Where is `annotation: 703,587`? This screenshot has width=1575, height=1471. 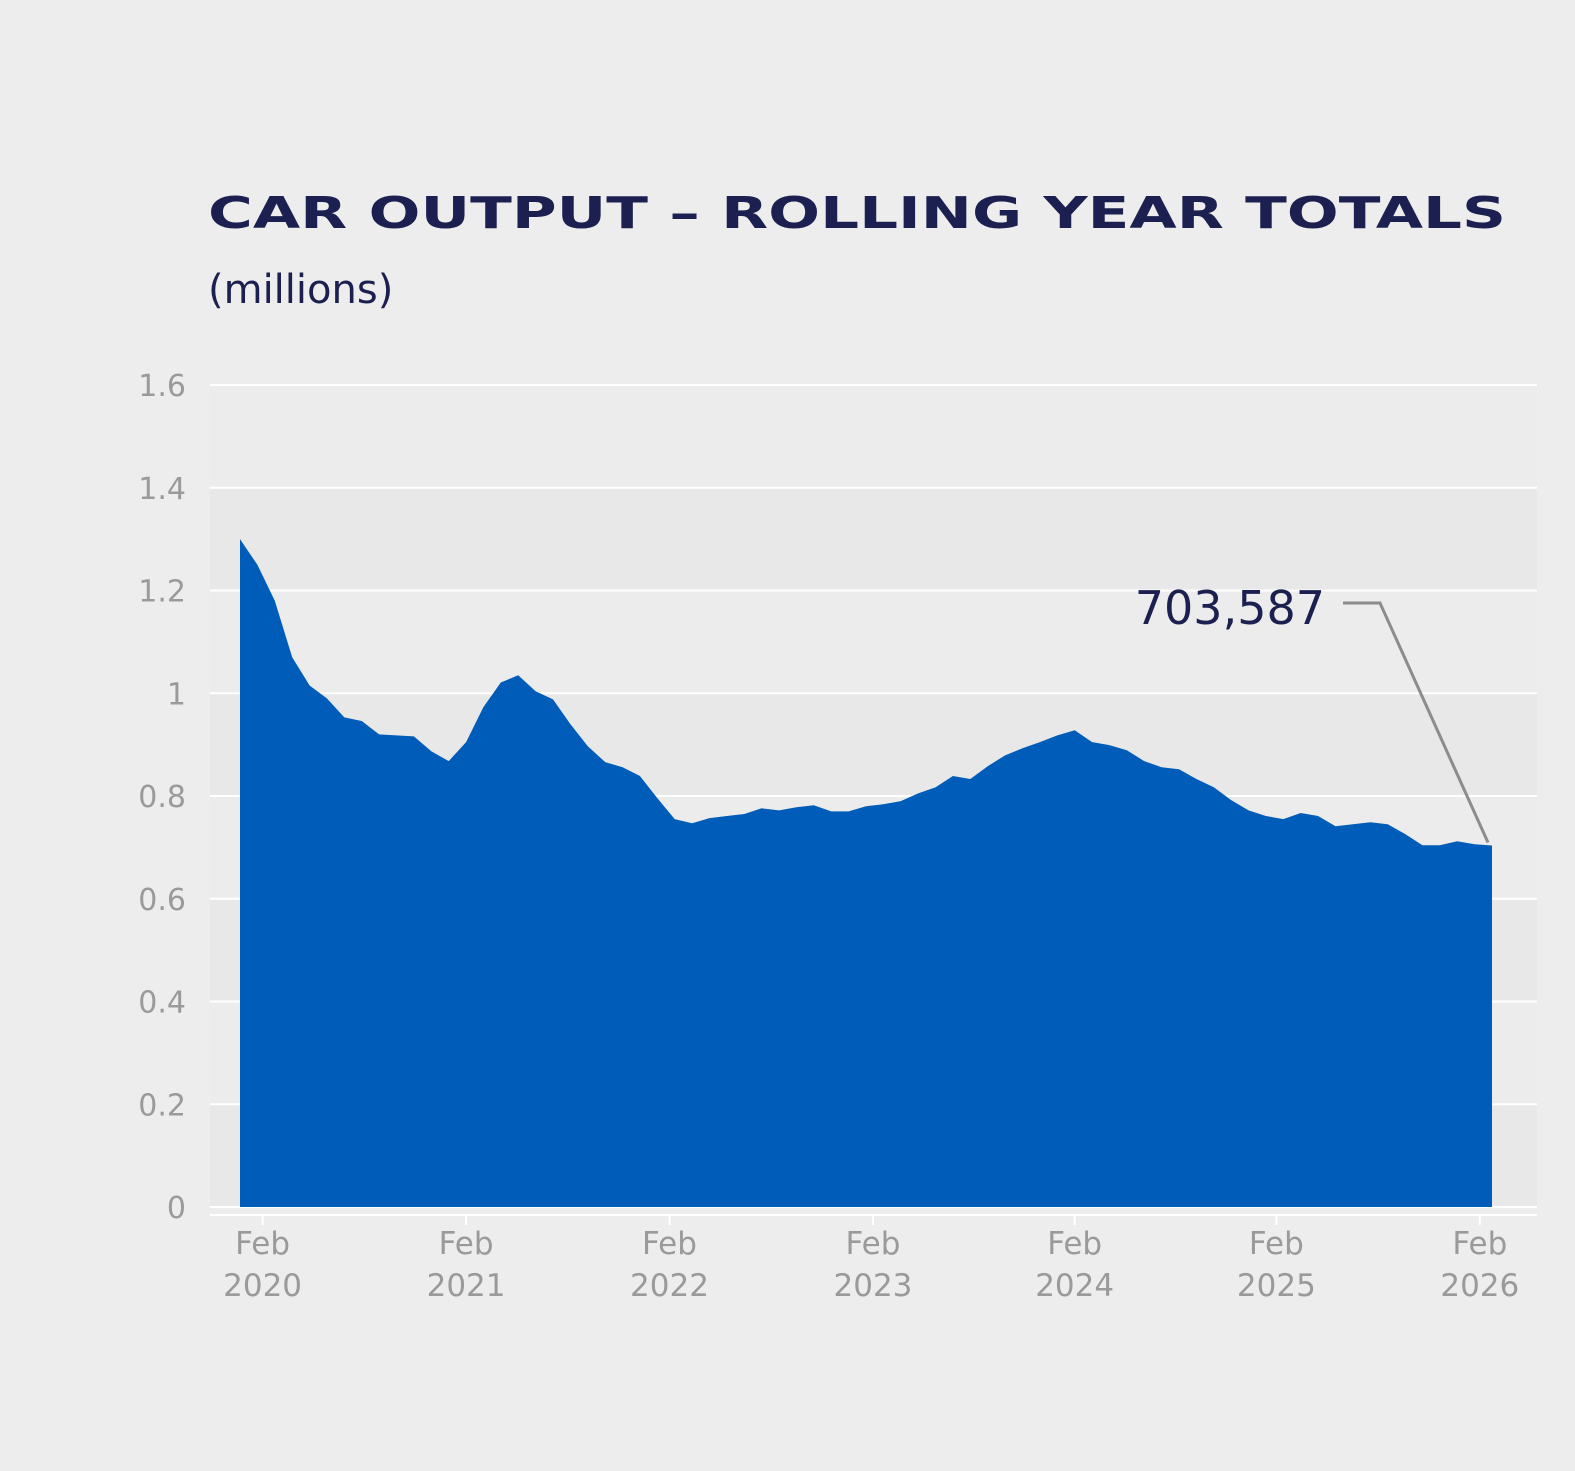 annotation: 703,587 is located at coordinates (1312, 712).